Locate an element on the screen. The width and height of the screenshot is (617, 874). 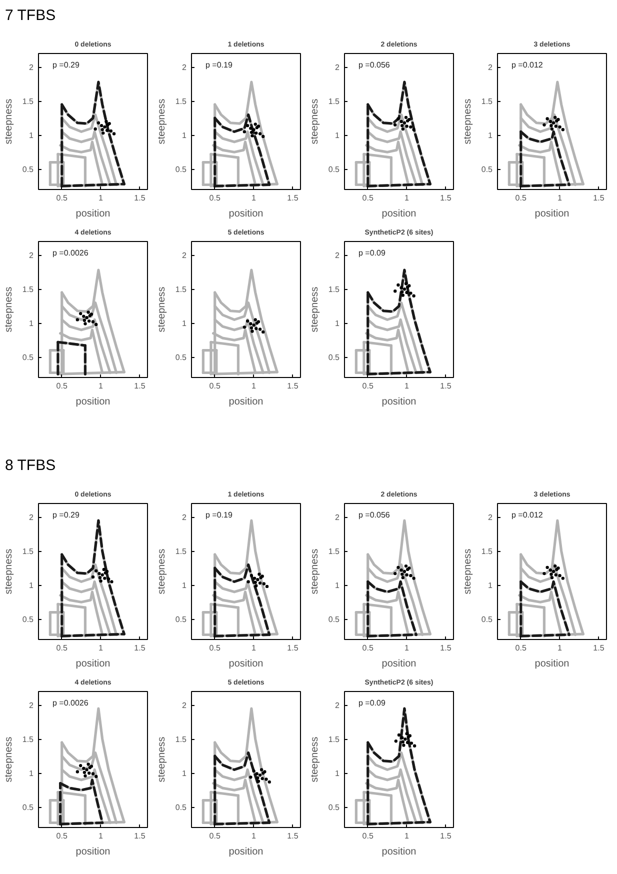
text: 7 TFBS is located at coordinates (30, 16).